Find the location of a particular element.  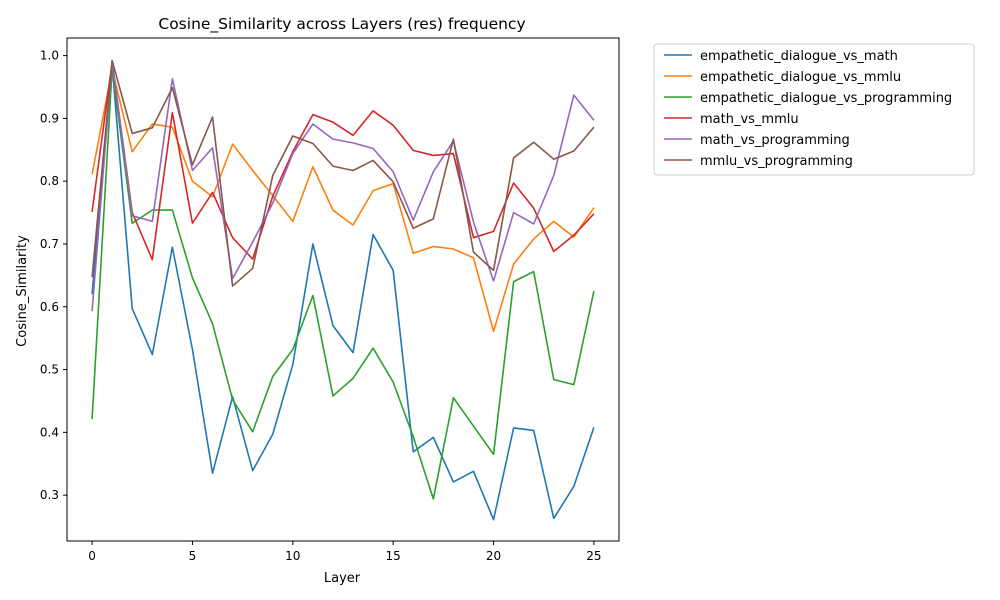

x-tick-label: 15 is located at coordinates (393, 556).